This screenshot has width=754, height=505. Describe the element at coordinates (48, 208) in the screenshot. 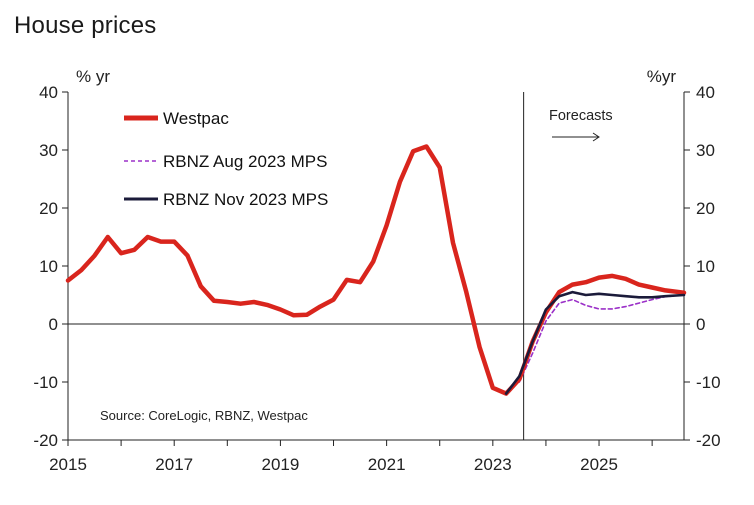

I see `y-tick-label-left: 20` at that location.